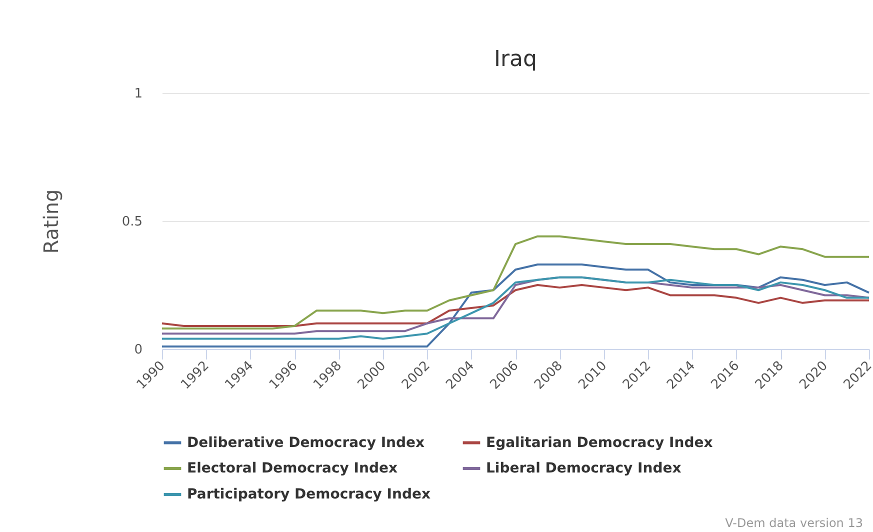 This screenshot has width=873, height=532. Describe the element at coordinates (132, 222) in the screenshot. I see `y-tick-label: 0.5` at that location.